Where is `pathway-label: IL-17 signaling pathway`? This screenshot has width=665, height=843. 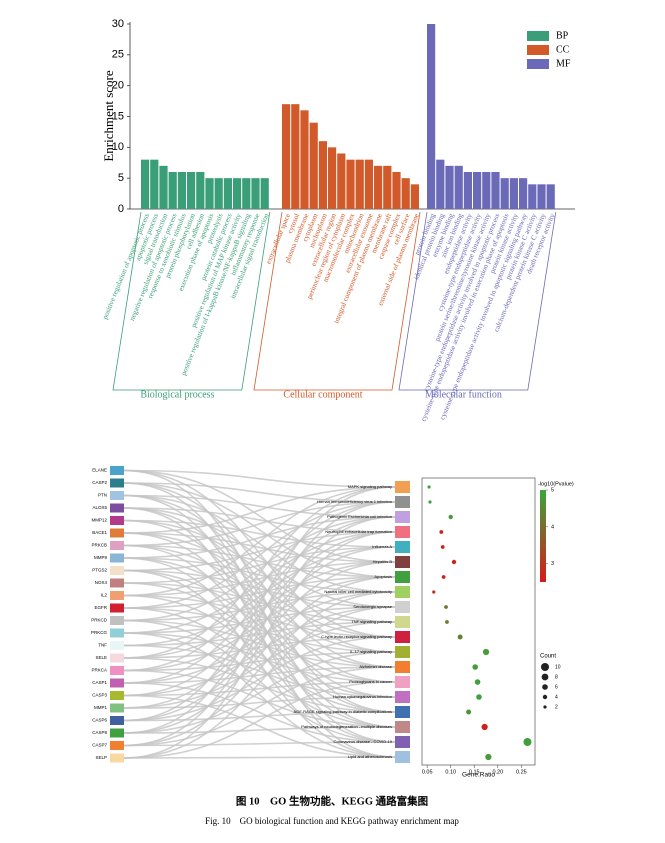 pathway-label: IL-17 signaling pathway is located at coordinates (371, 651).